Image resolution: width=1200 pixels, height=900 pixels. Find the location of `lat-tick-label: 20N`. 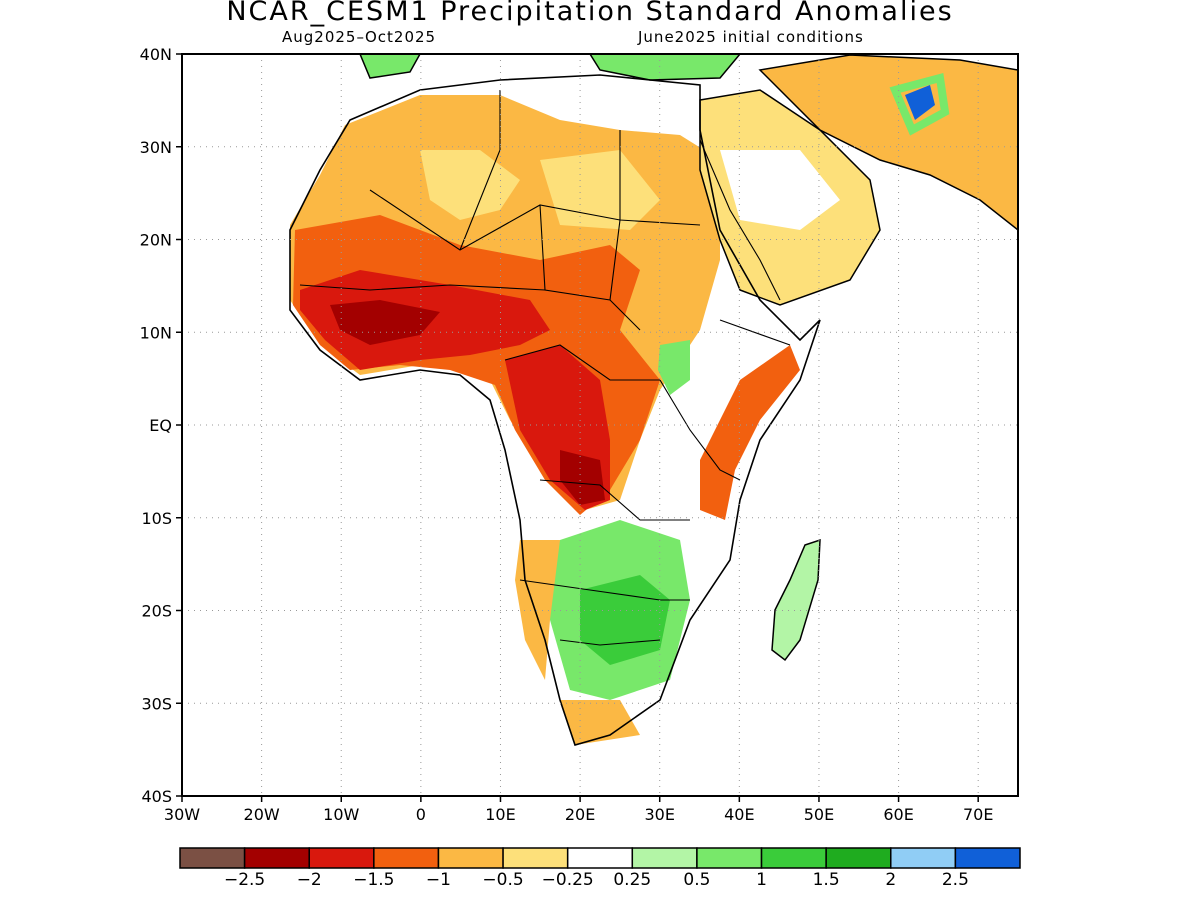

lat-tick-label: 20N is located at coordinates (156, 240).